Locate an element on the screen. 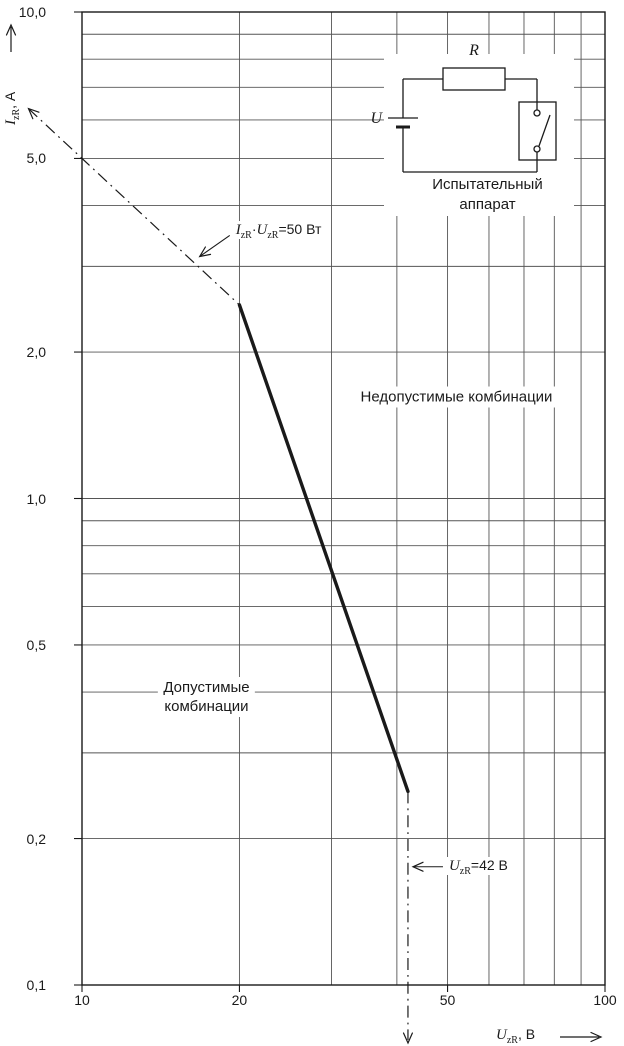 This screenshot has height=1046, width=624. source-symbol-label: U is located at coordinates (376, 118).